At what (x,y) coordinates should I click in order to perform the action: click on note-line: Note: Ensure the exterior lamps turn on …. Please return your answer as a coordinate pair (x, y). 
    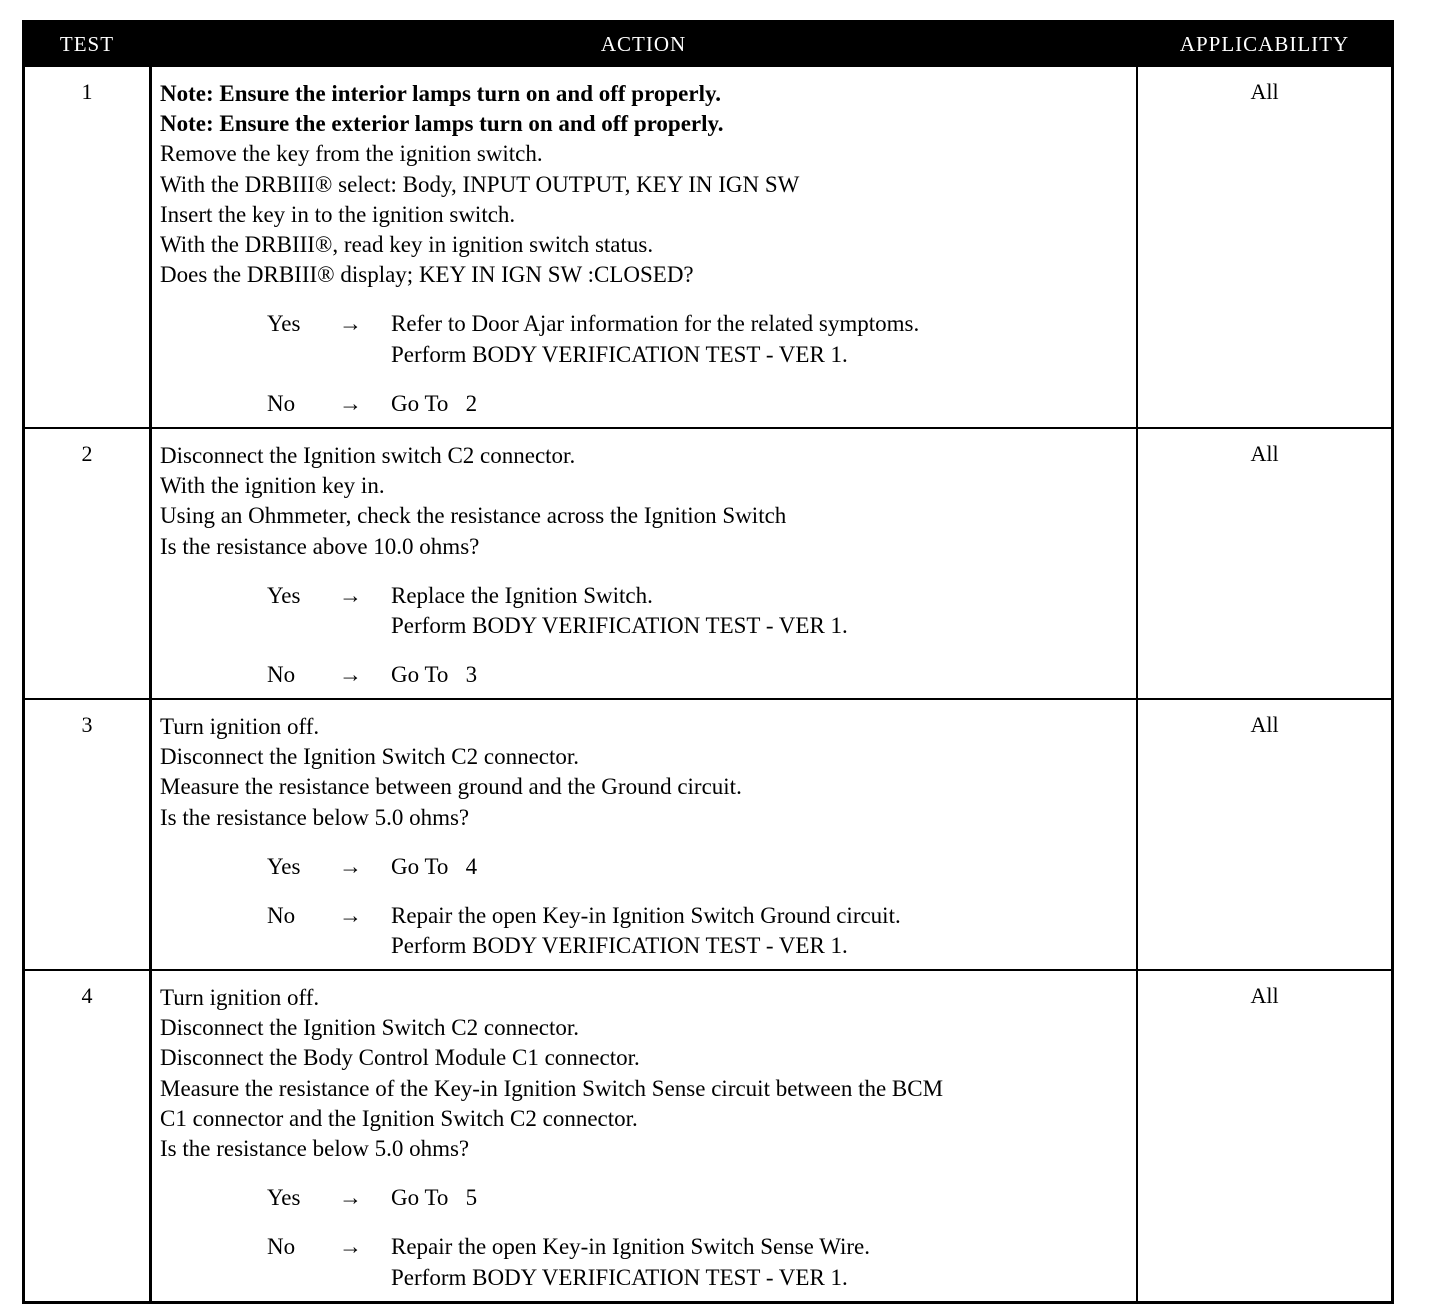
    Looking at the image, I should click on (442, 124).